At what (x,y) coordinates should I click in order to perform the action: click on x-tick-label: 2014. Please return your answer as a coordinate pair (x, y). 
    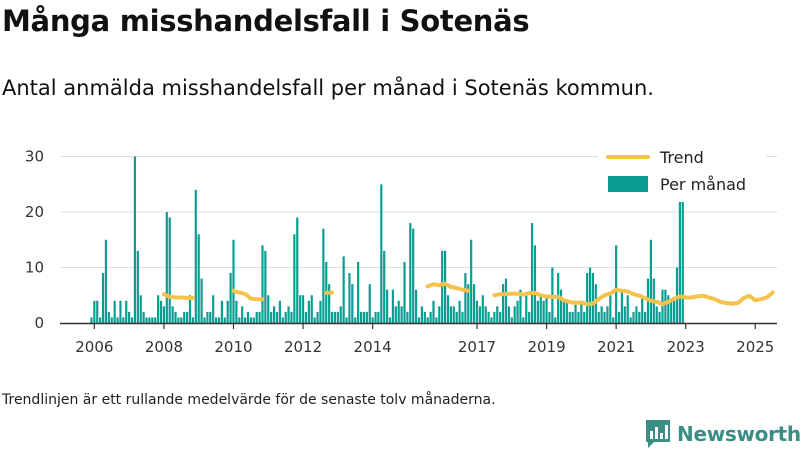
    Looking at the image, I should click on (373, 347).